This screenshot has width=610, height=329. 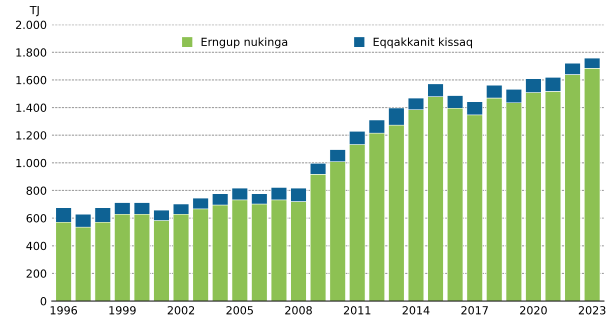 What do you see at coordinates (36, 218) in the screenshot?
I see `y-tick-label: 600` at bounding box center [36, 218].